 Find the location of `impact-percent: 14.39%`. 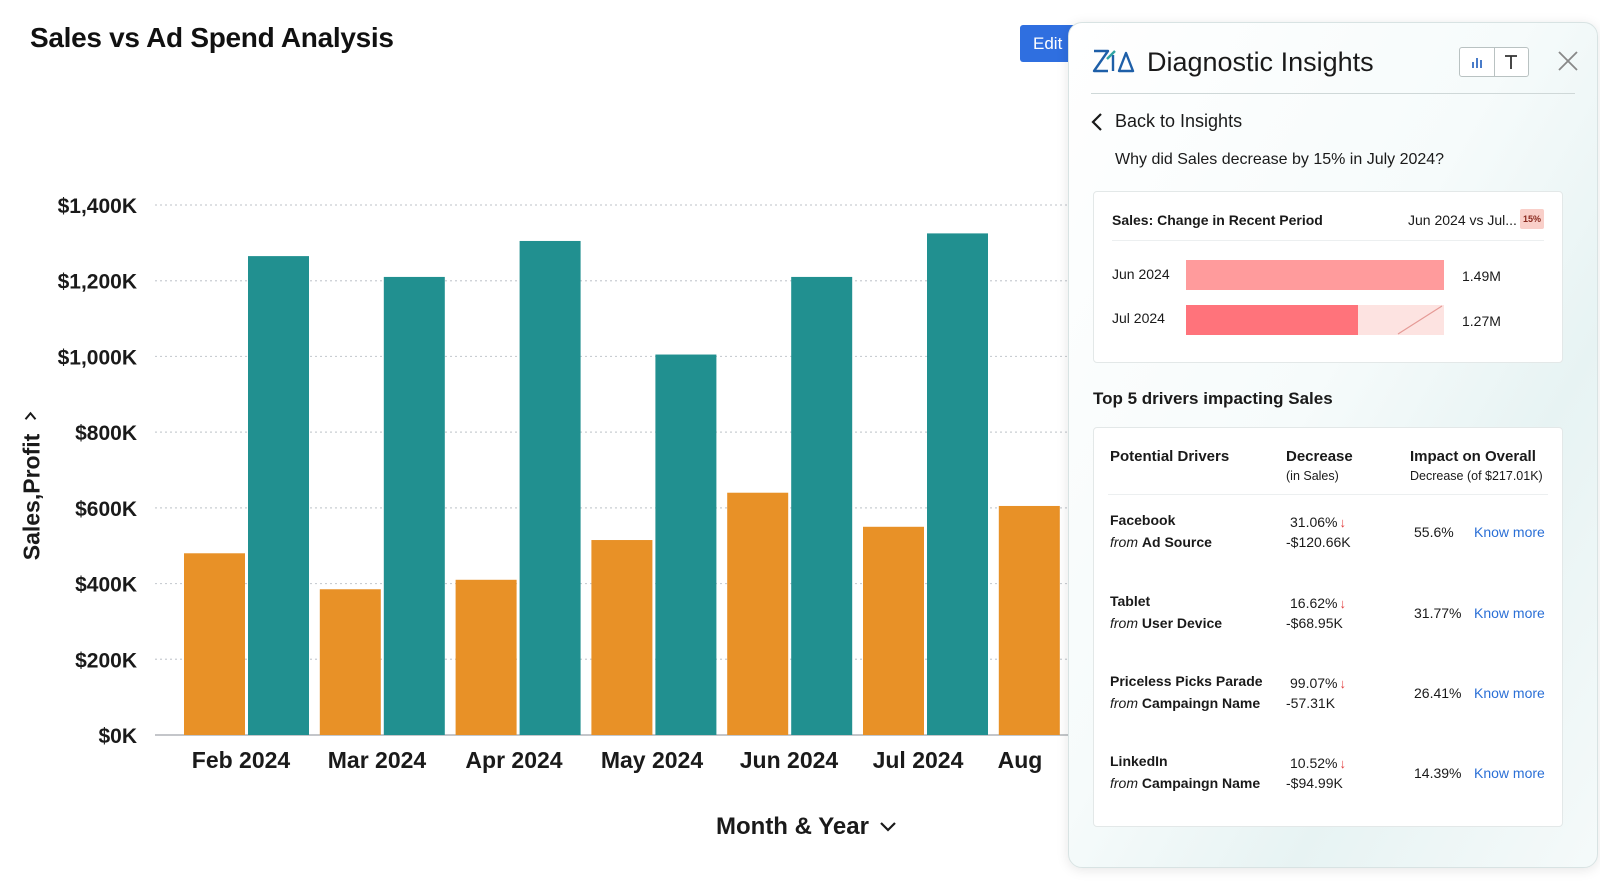

impact-percent: 14.39% is located at coordinates (1438, 773).